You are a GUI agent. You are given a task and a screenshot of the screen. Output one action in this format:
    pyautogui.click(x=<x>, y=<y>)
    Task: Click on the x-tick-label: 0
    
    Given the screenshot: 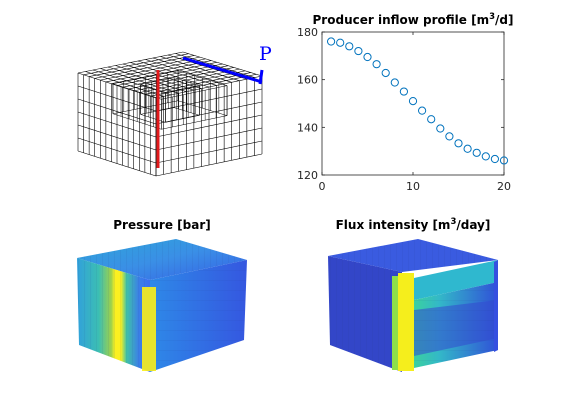 What is the action you would take?
    pyautogui.click(x=322, y=186)
    